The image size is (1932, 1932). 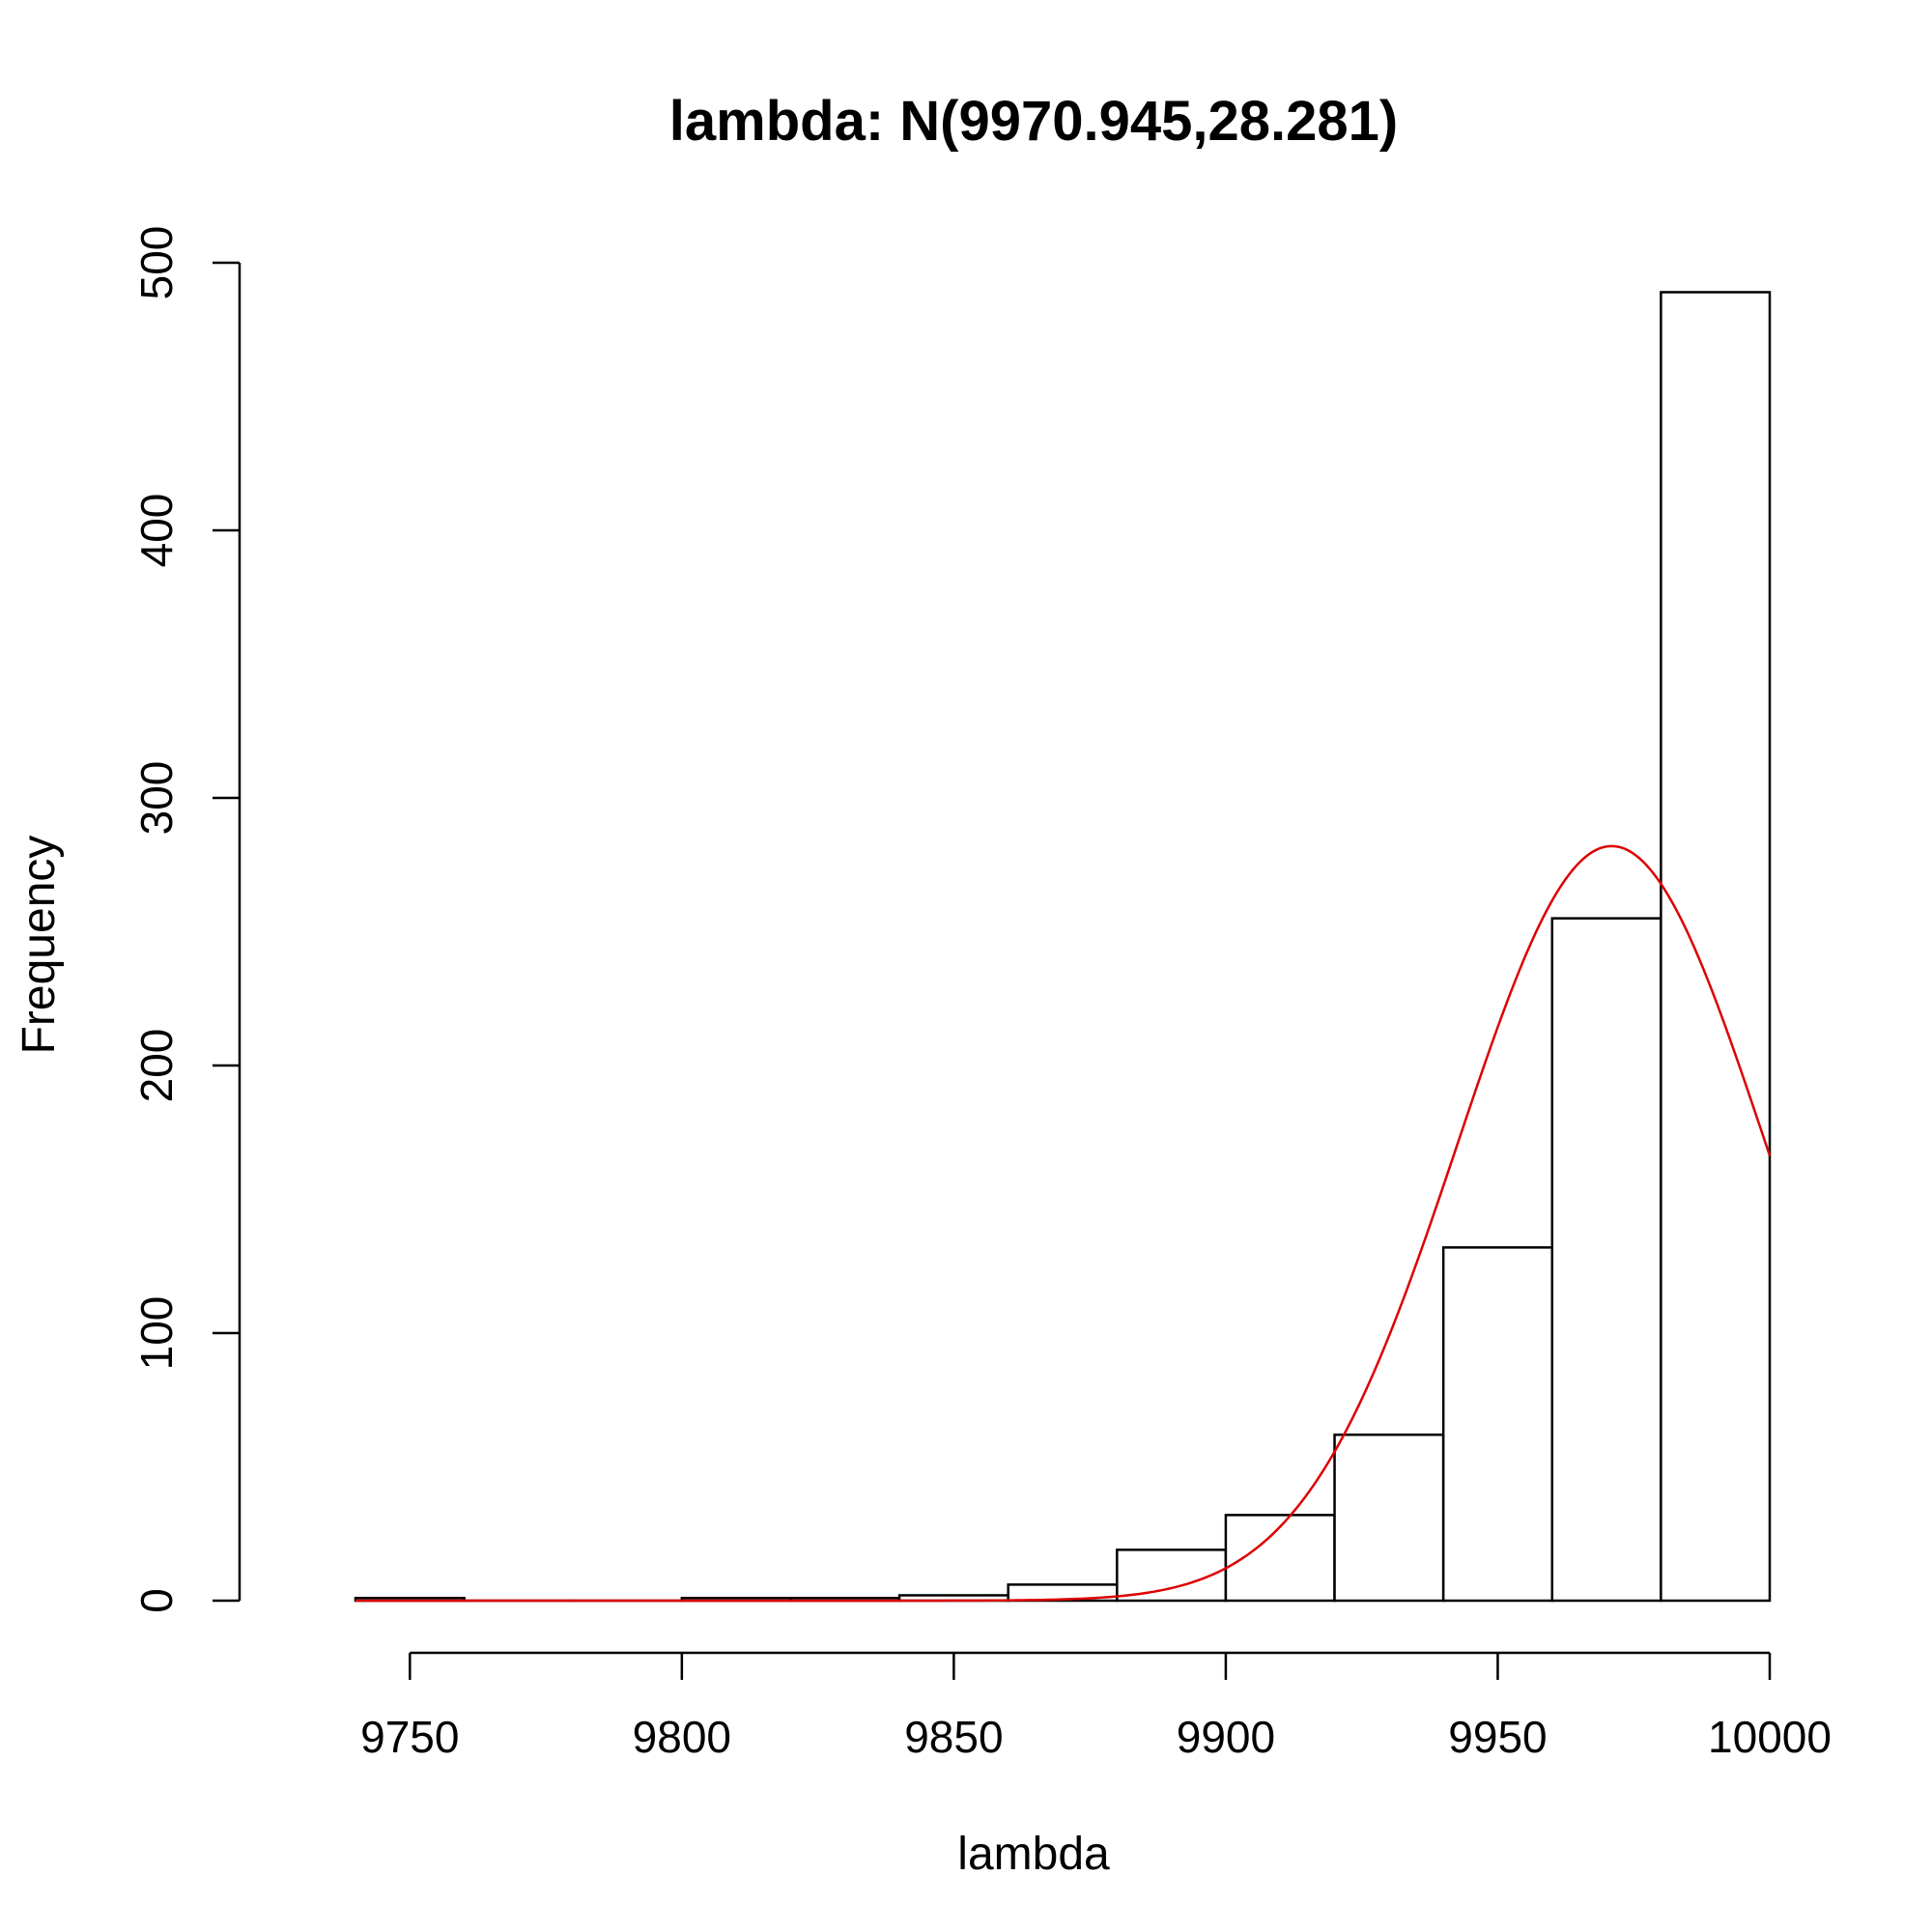 I want to click on x-axis: 9750 9800 9850 9900 9950 10000, so click(x=1096, y=1706).